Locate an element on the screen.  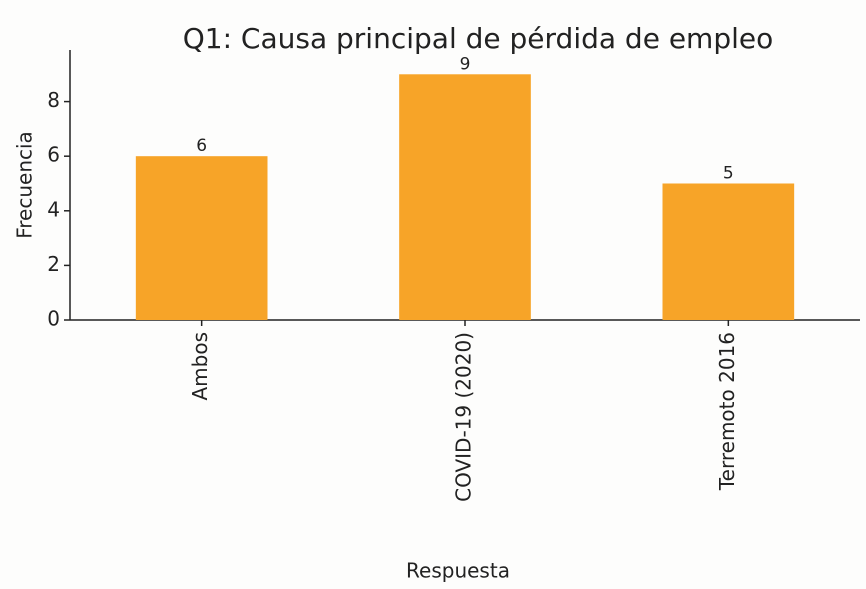
y-axis-label: Frecuencia is located at coordinates (25, 185).